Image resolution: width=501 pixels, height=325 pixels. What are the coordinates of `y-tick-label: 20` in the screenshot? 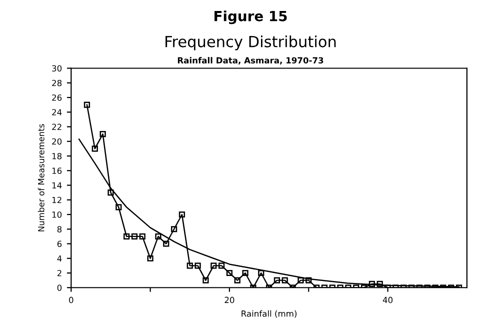 It's located at (57, 141).